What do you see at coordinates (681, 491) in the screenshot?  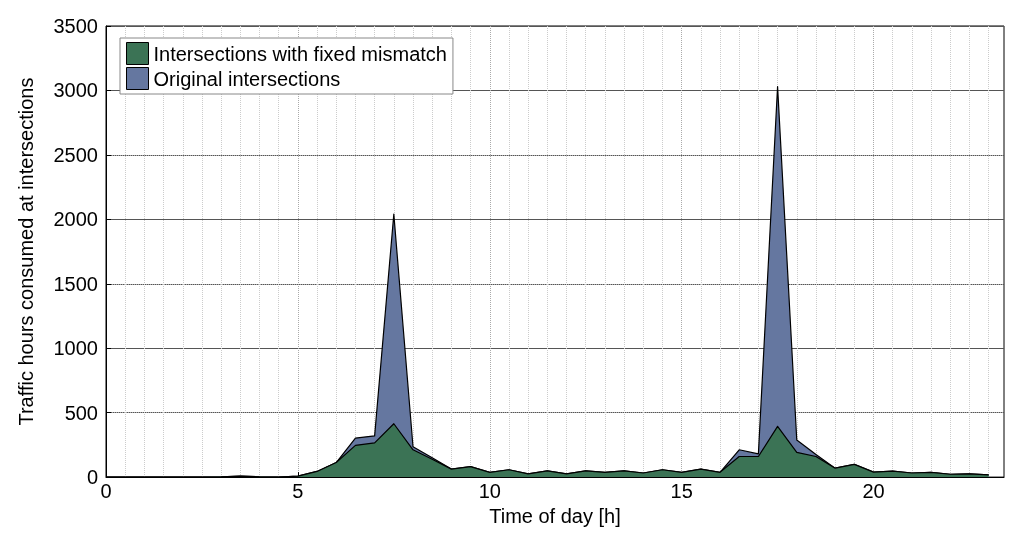 I see `x-tick-label: 15` at bounding box center [681, 491].